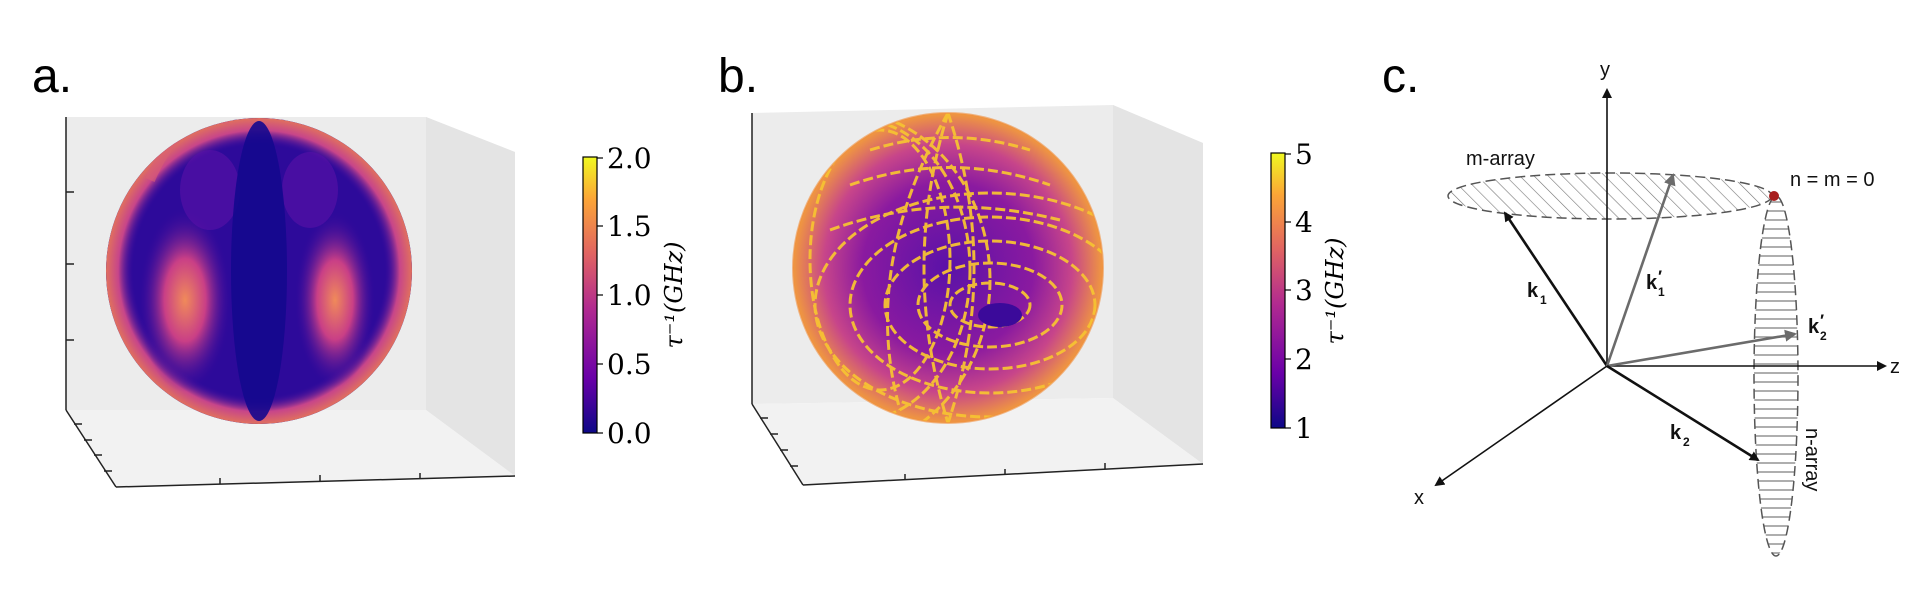 The image size is (1906, 590). I want to click on colorbar-b-label: τ⁻¹(GHz), so click(1335, 290).